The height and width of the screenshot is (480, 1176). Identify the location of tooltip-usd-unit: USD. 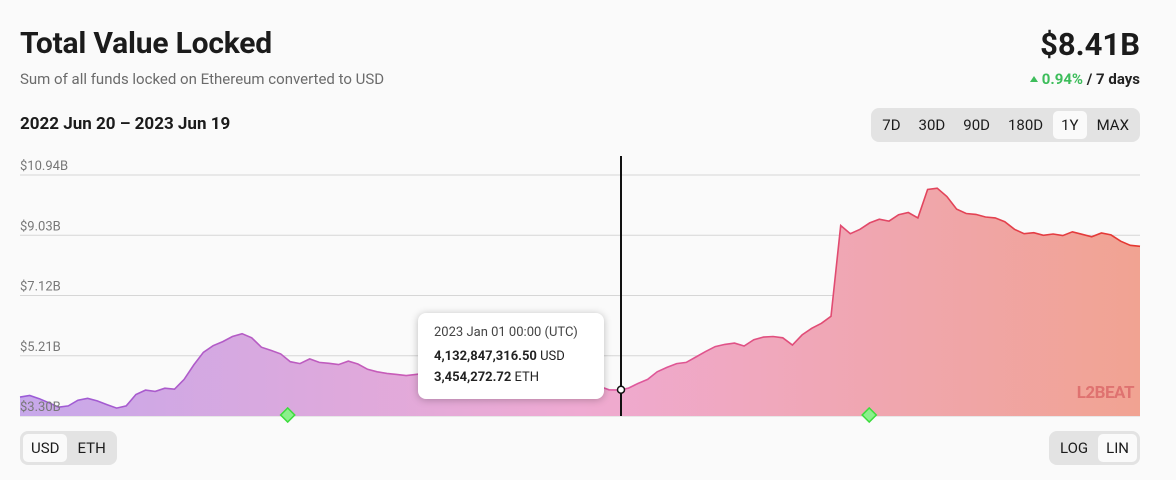
(552, 356).